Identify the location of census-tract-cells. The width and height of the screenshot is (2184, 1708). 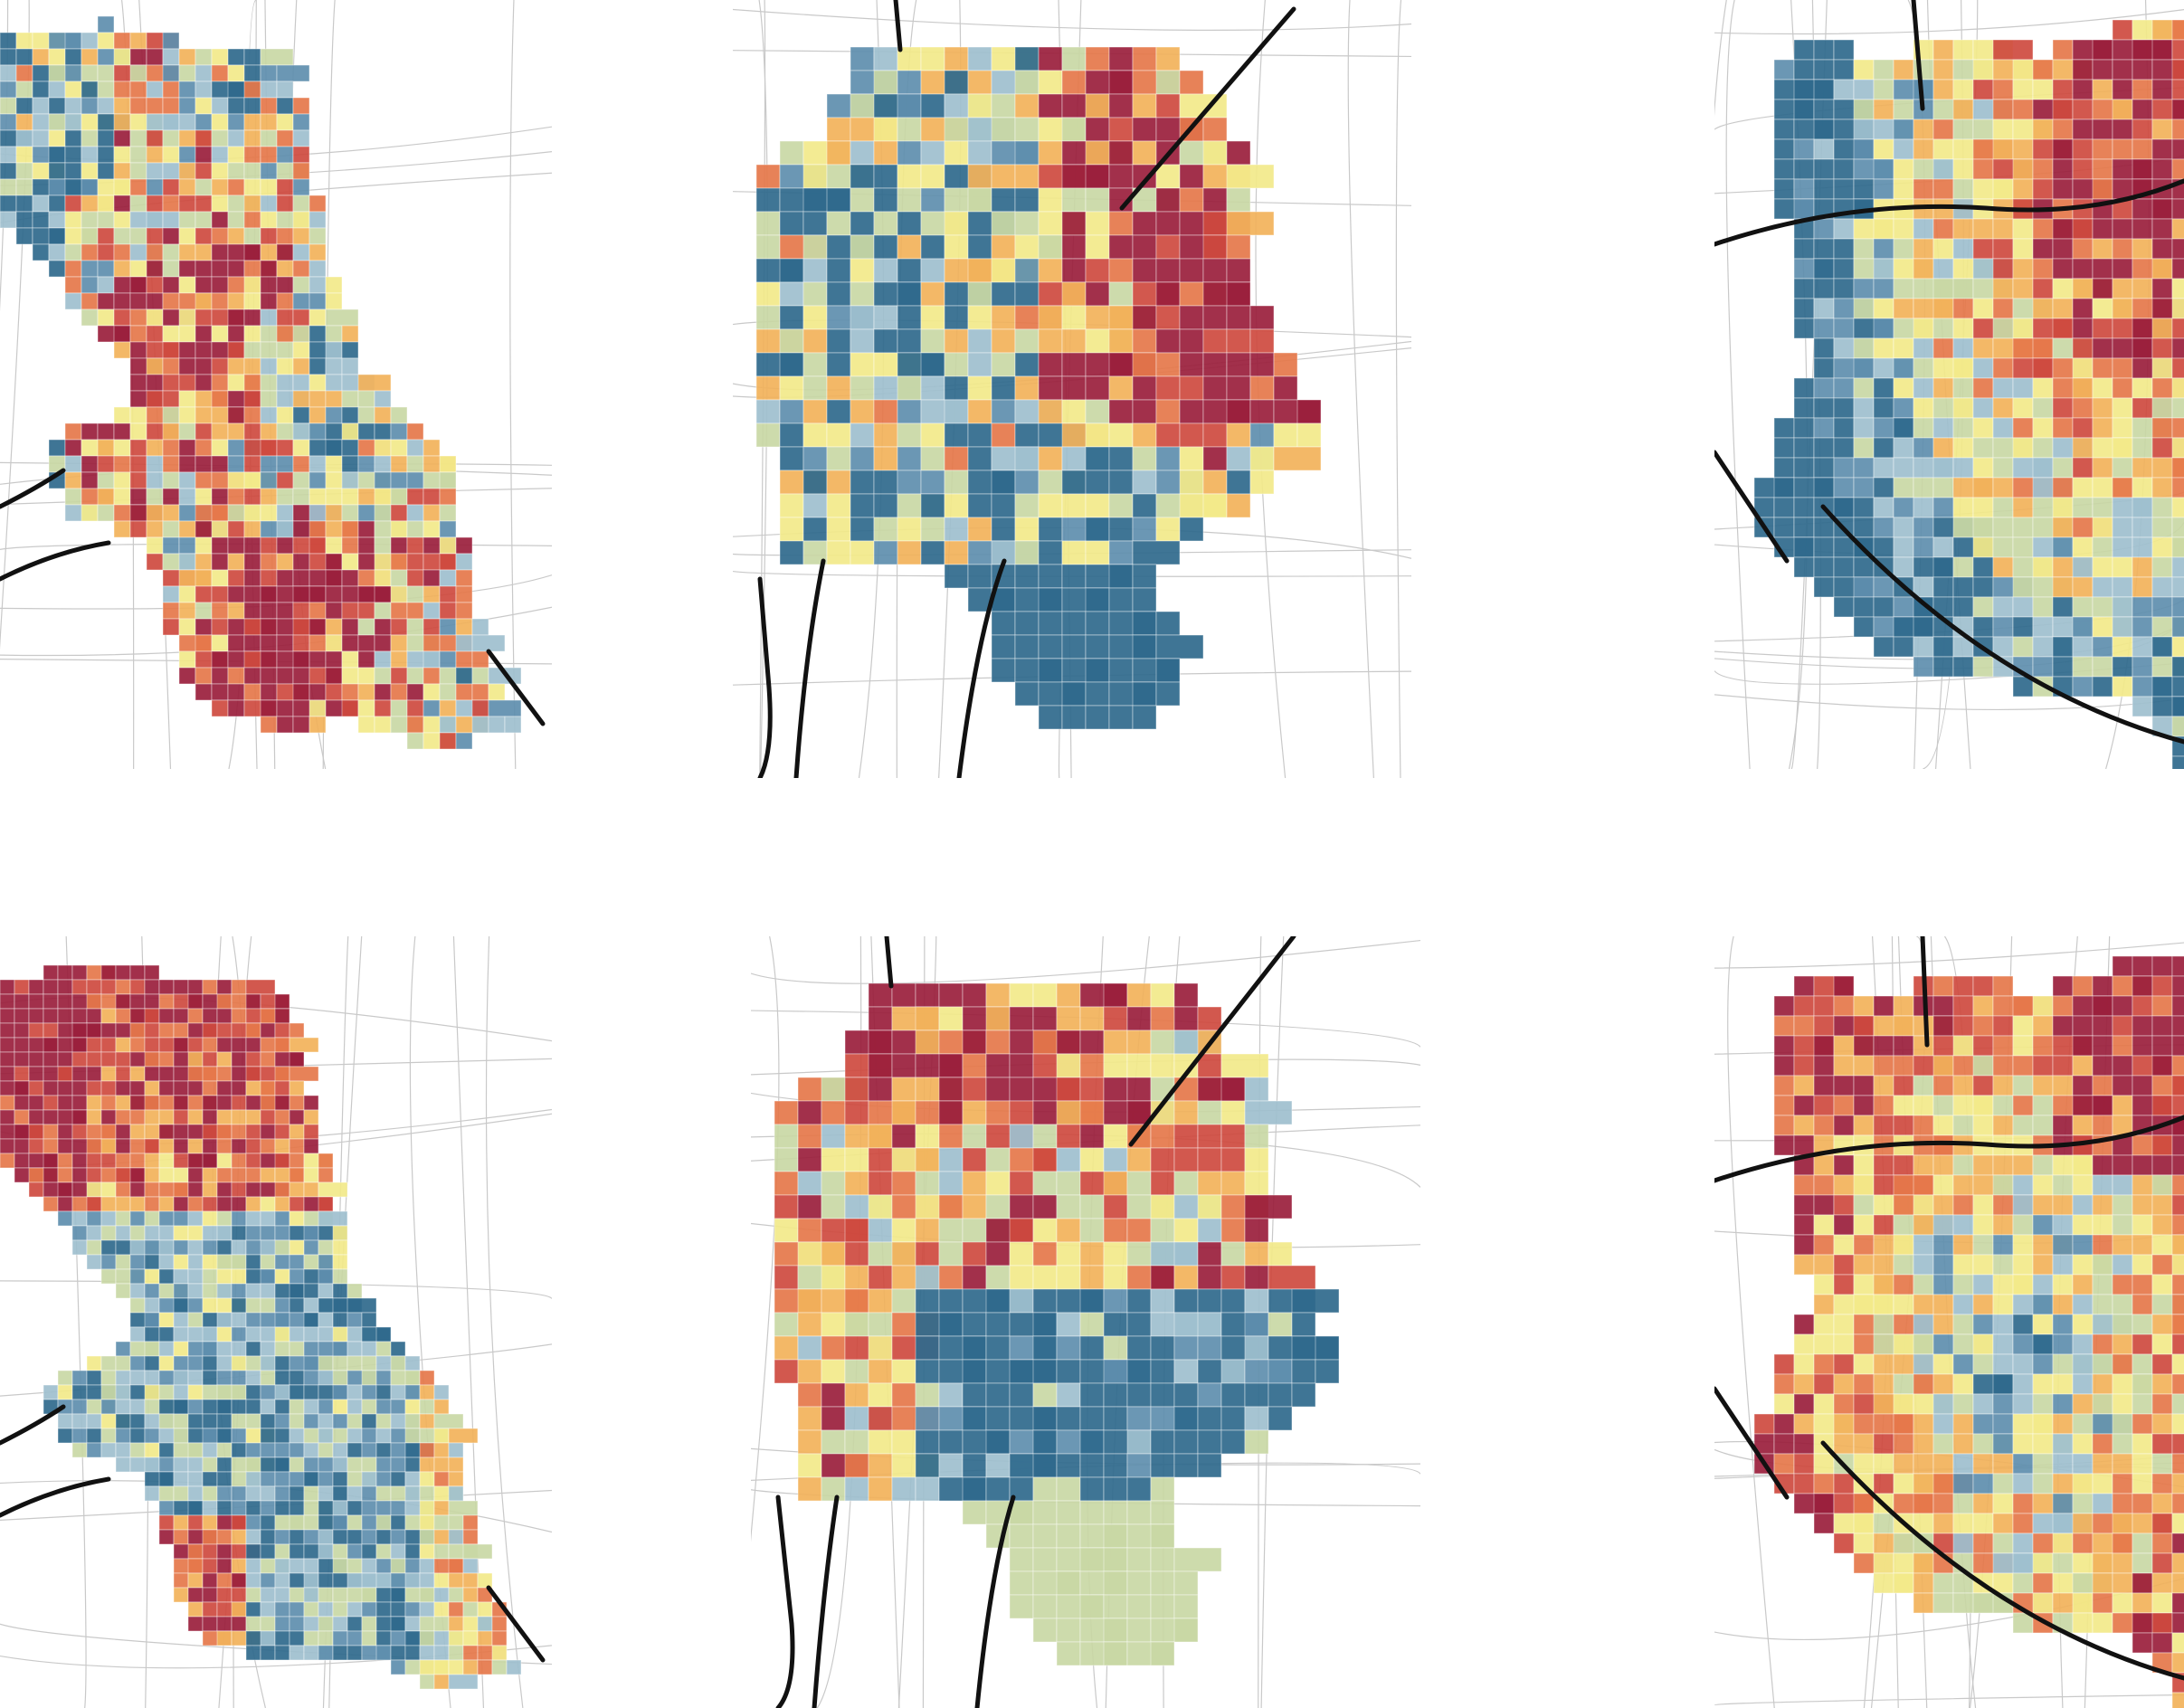
(1968, 1331).